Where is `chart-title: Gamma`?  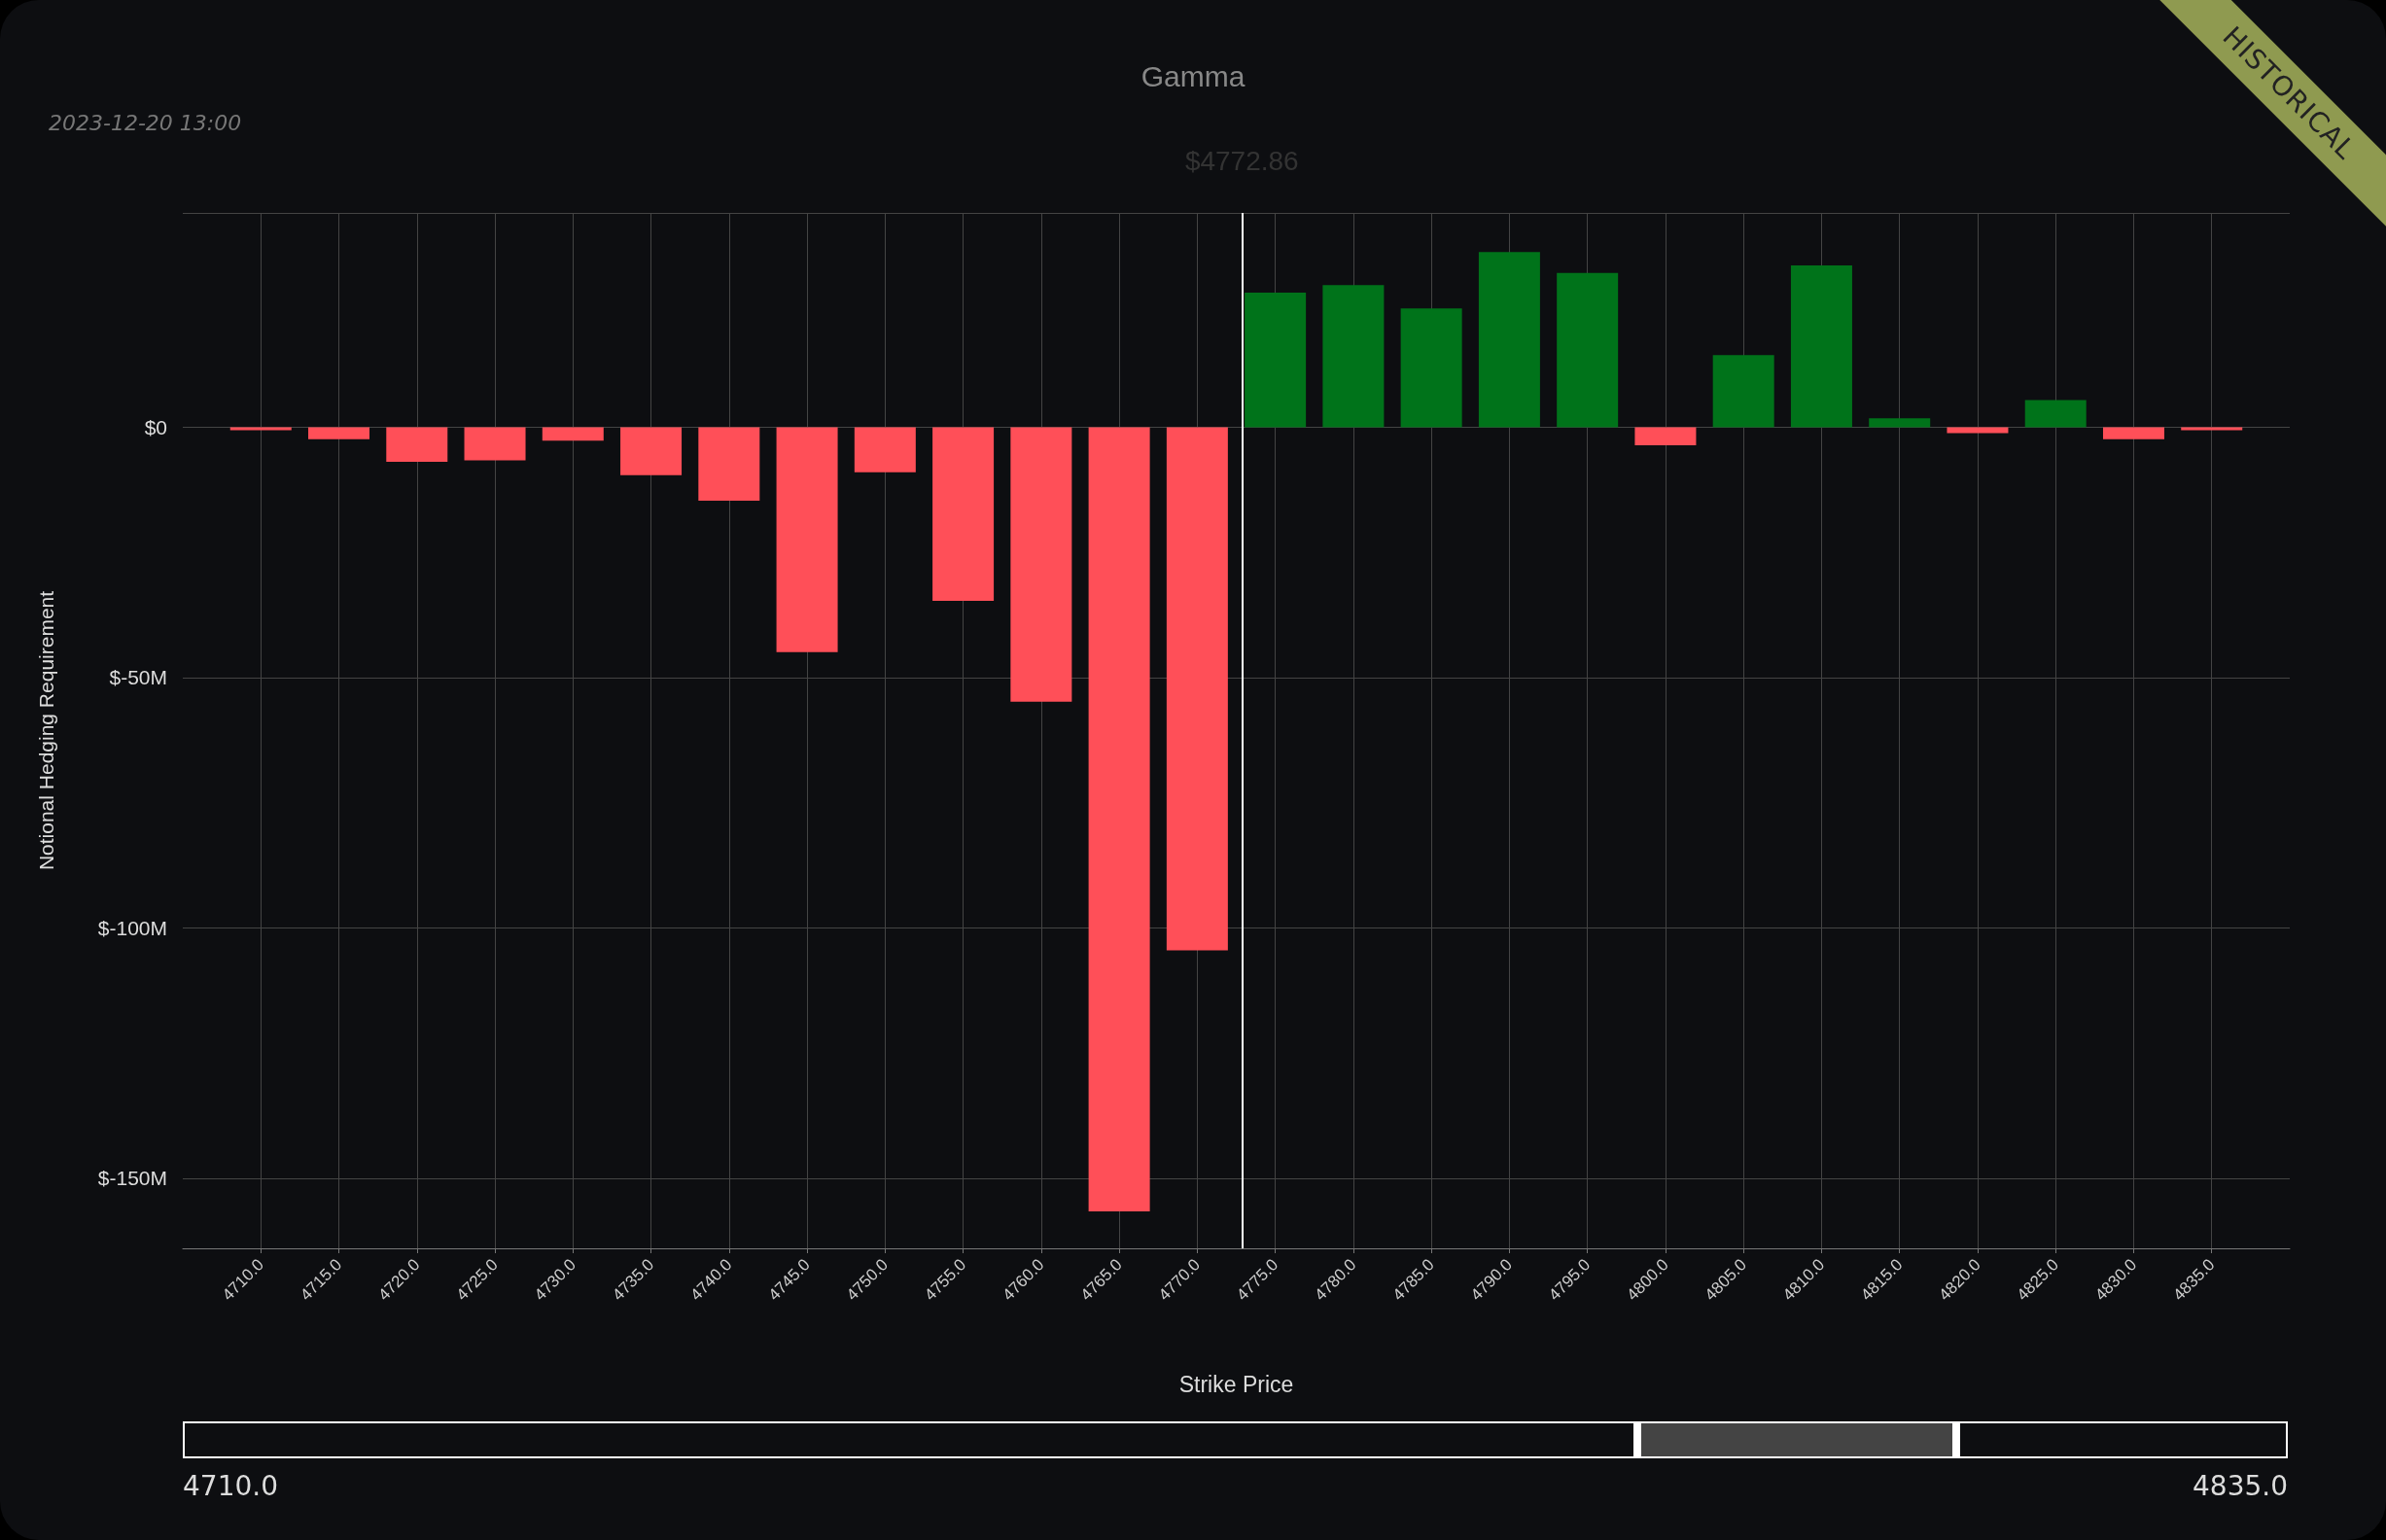
chart-title: Gamma is located at coordinates (1193, 75).